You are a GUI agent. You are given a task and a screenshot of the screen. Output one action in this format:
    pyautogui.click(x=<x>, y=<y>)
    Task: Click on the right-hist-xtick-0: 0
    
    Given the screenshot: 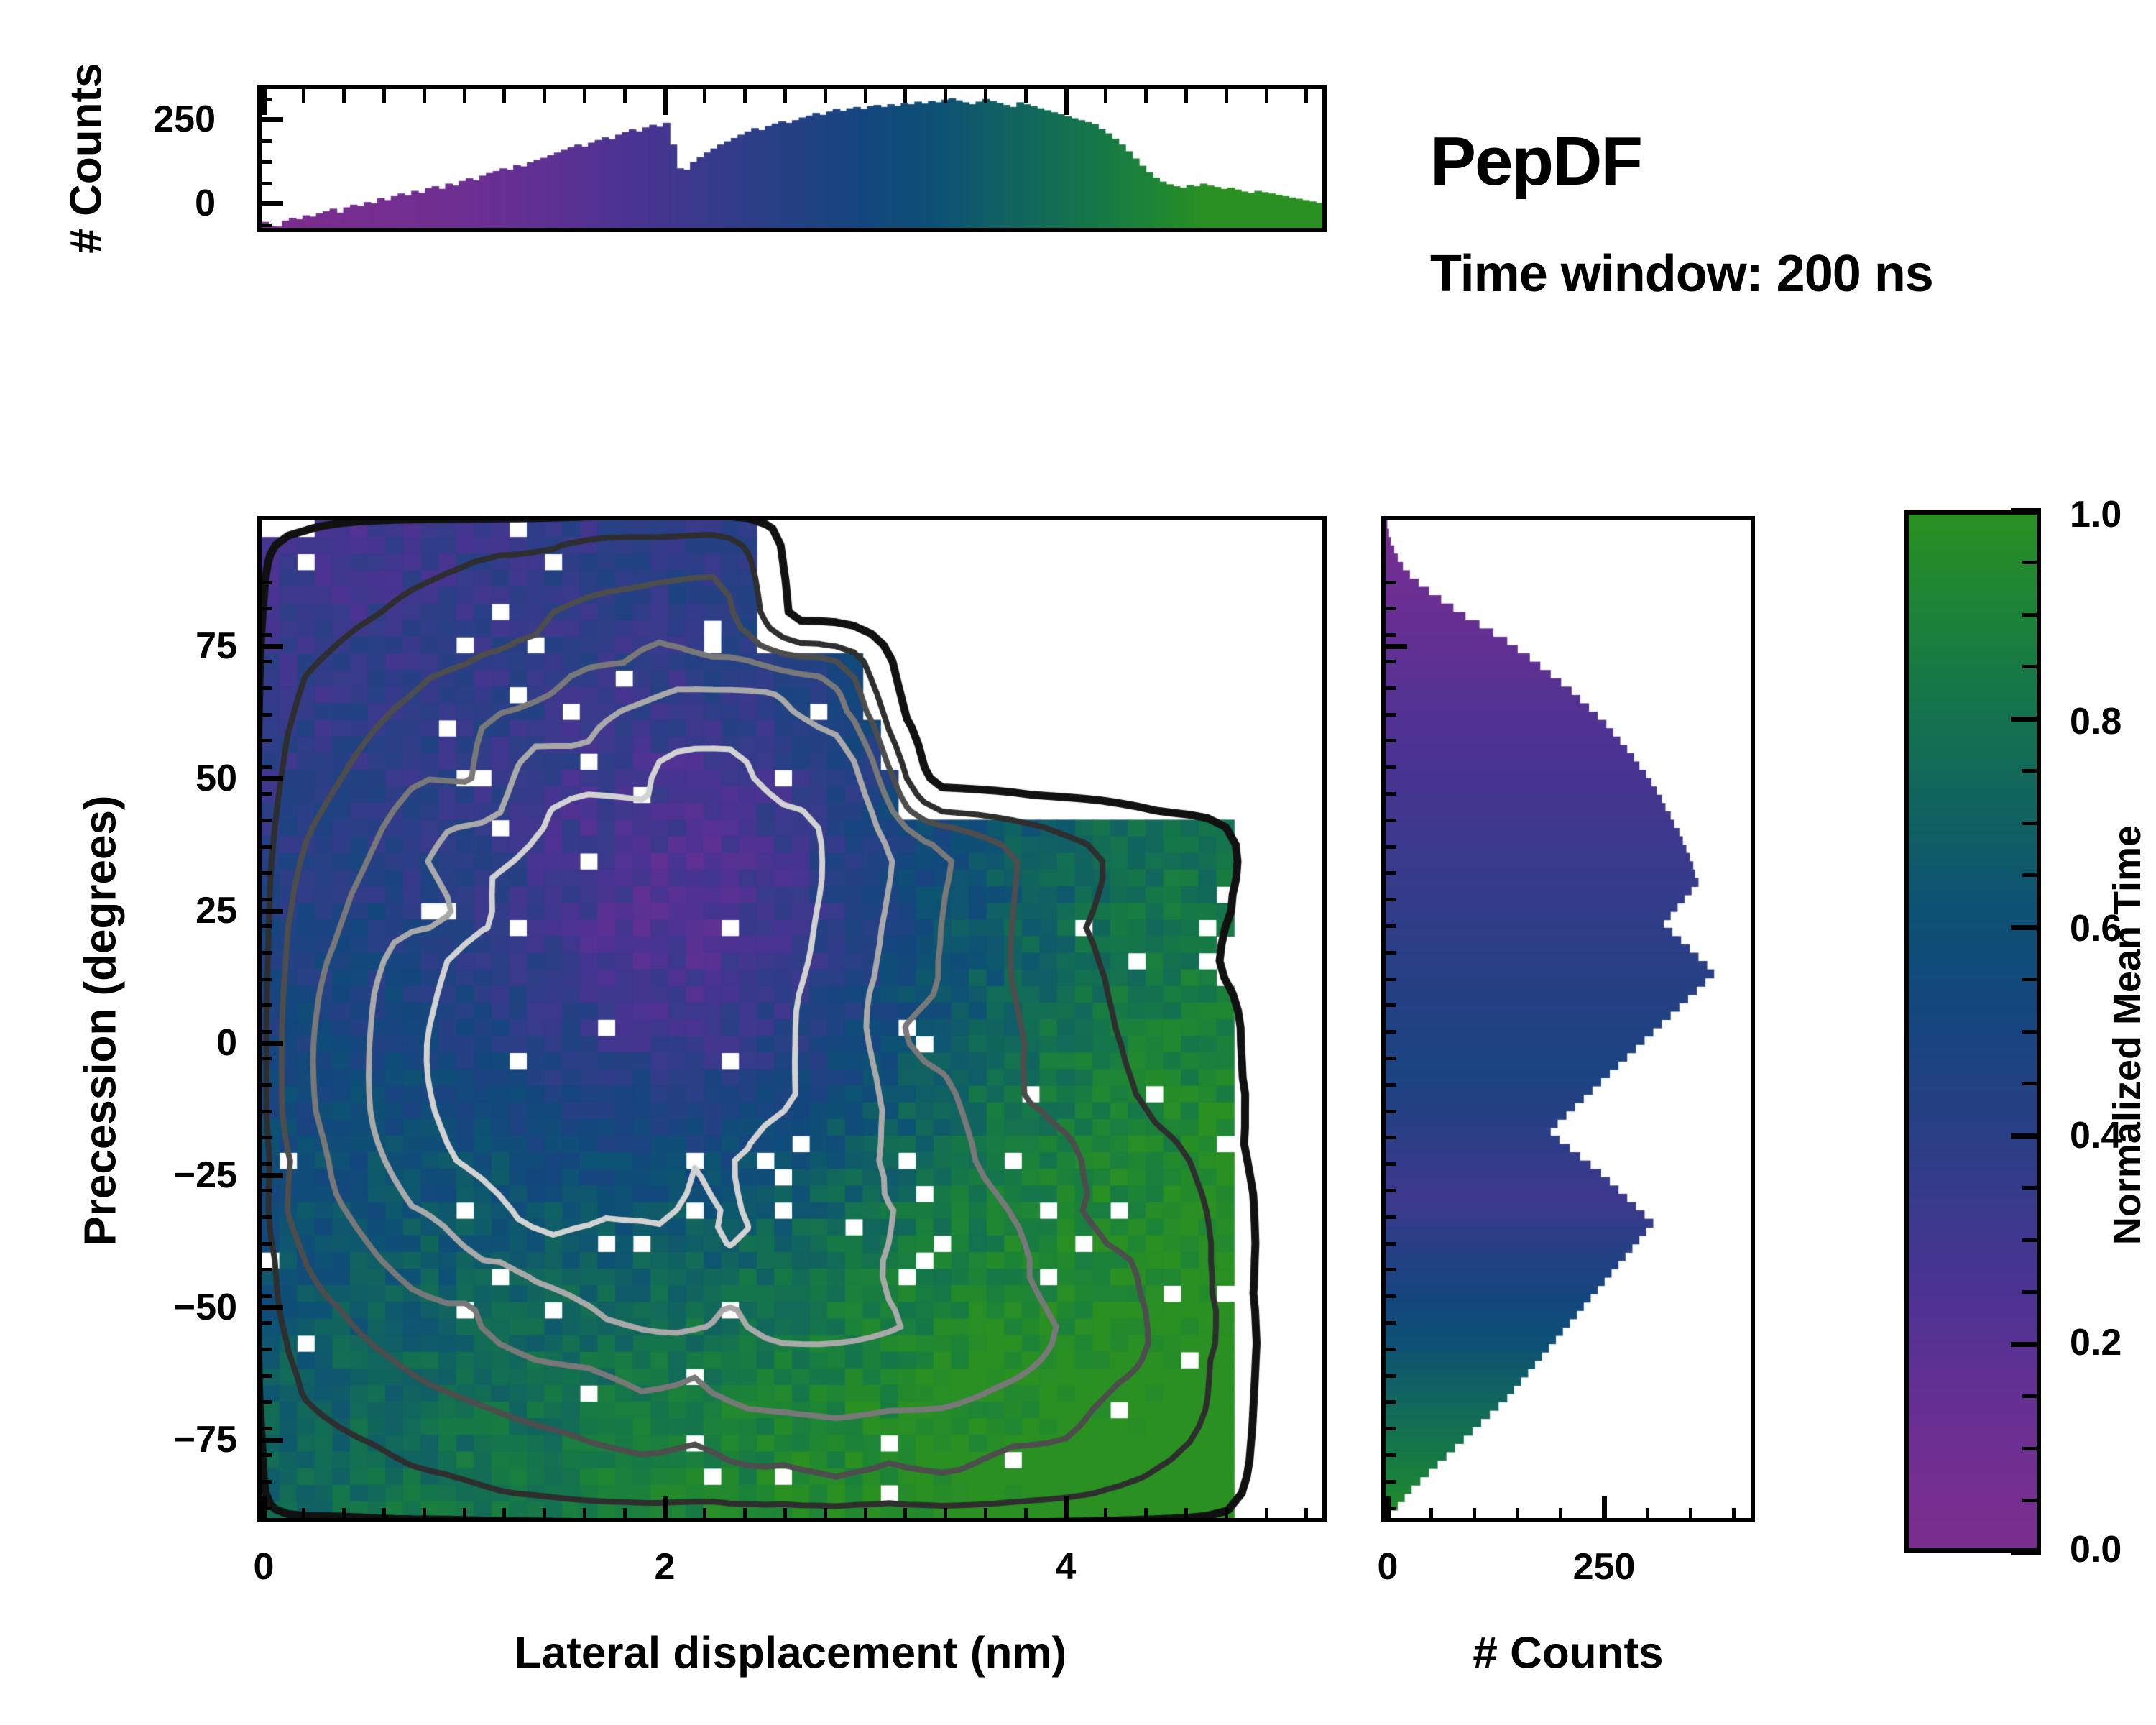 What is the action you would take?
    pyautogui.click(x=1388, y=1567)
    